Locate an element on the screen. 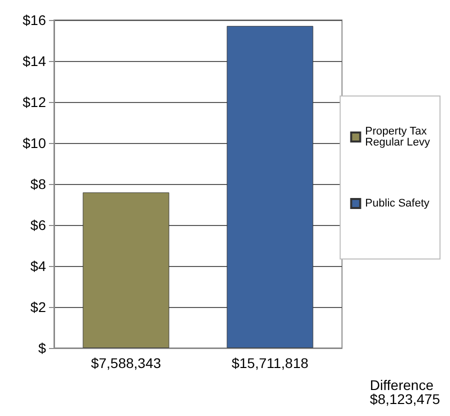 Image resolution: width=450 pixels, height=416 pixels. text: Difference $8,123,475 is located at coordinates (405, 392).